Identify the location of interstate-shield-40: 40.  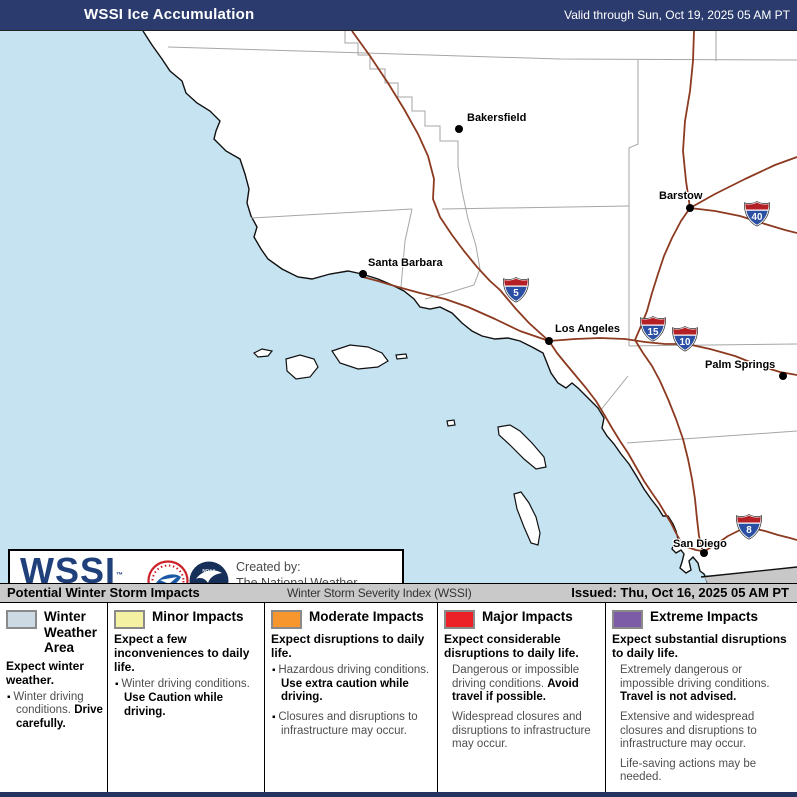
(757, 213).